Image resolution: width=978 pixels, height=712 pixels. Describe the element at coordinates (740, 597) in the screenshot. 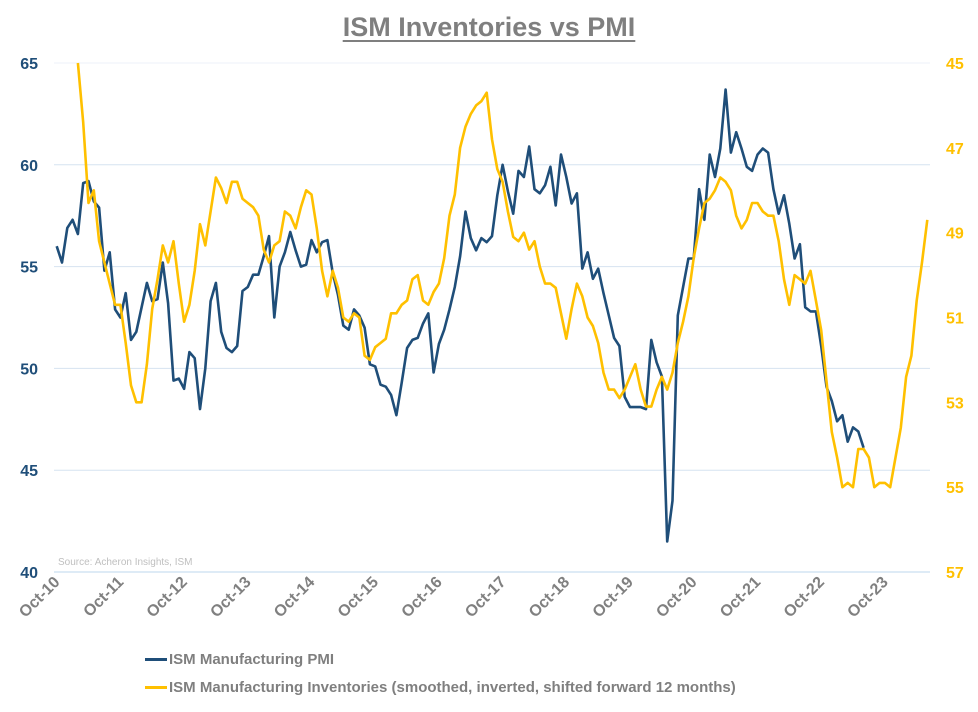

I see `x-tick-label: Oct-21` at that location.